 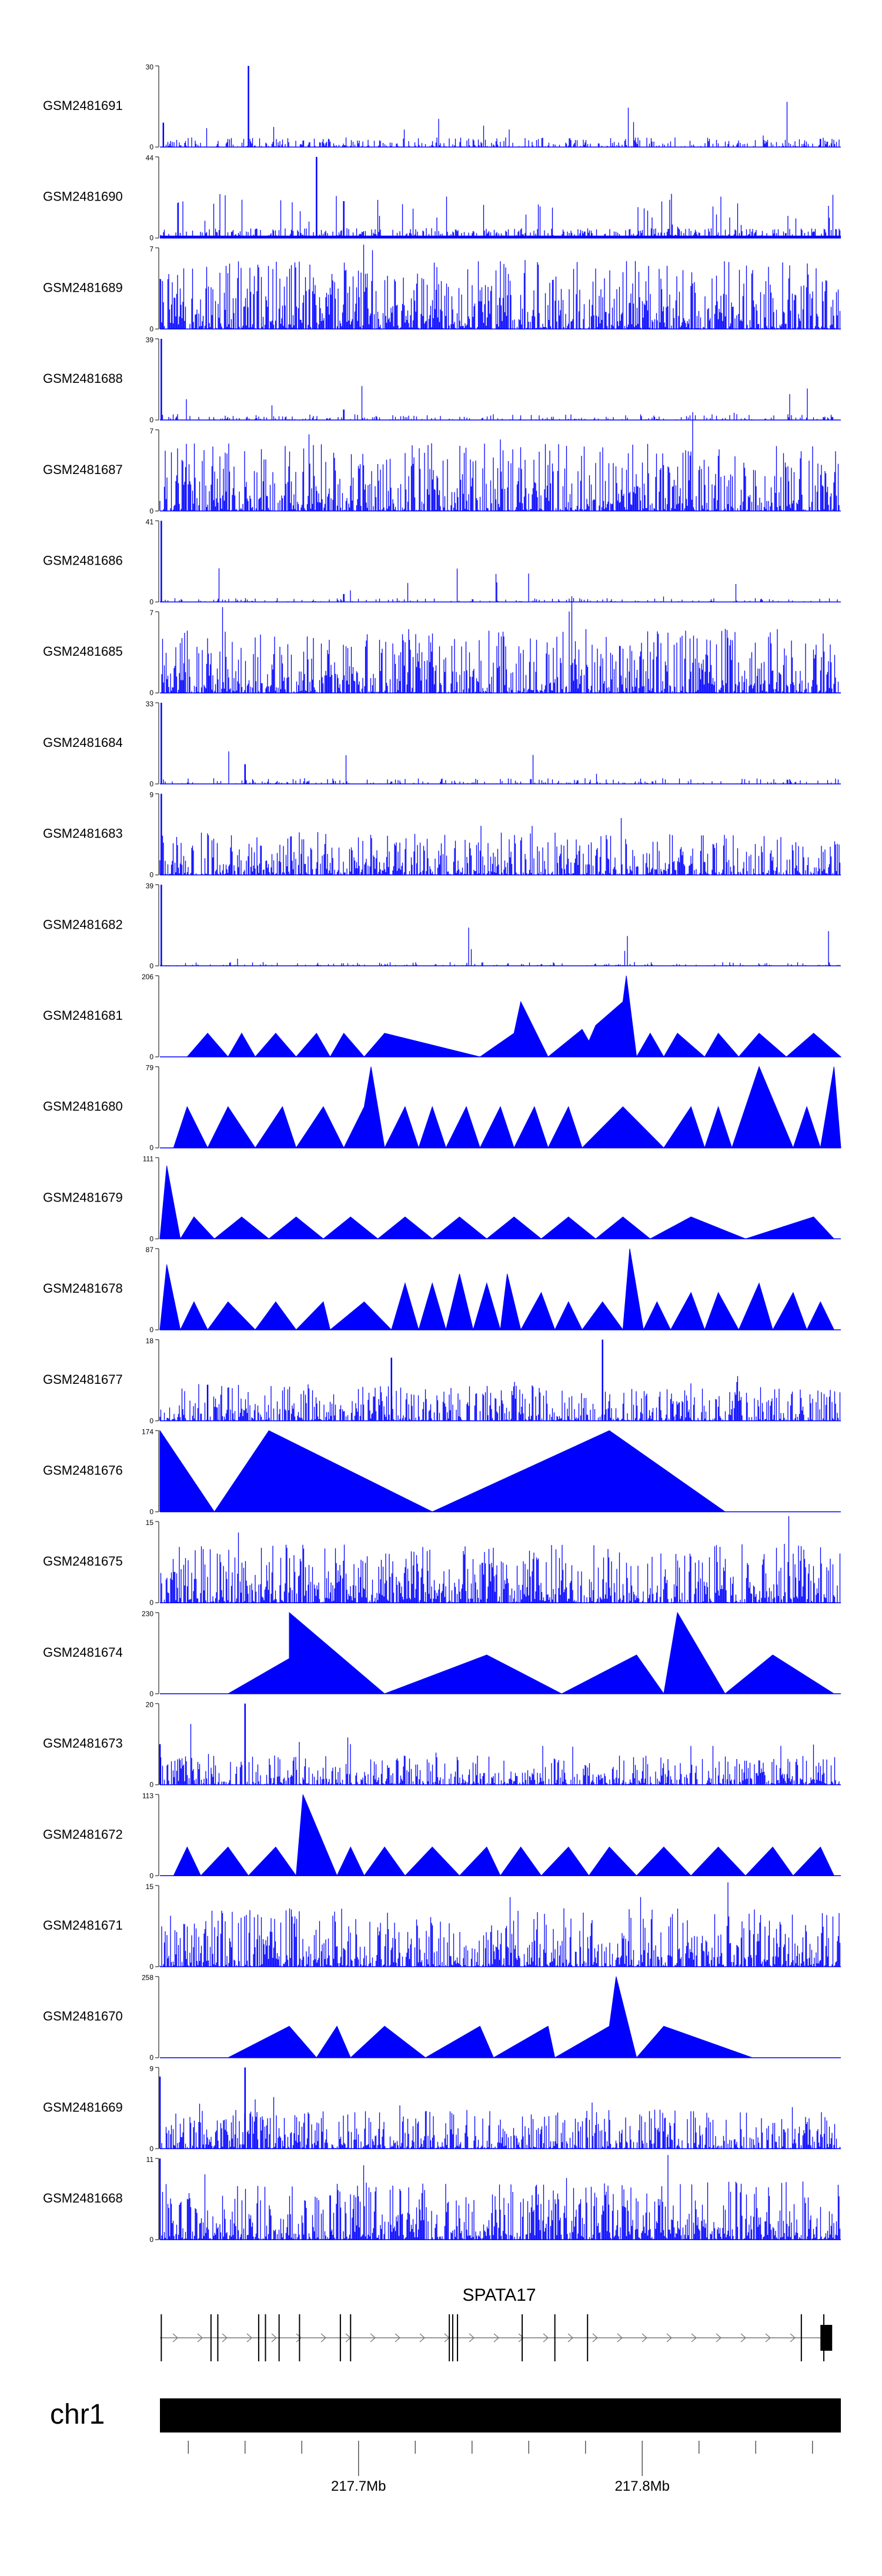 What do you see at coordinates (83, 2016) in the screenshot?
I see `track-label: GSM2481670` at bounding box center [83, 2016].